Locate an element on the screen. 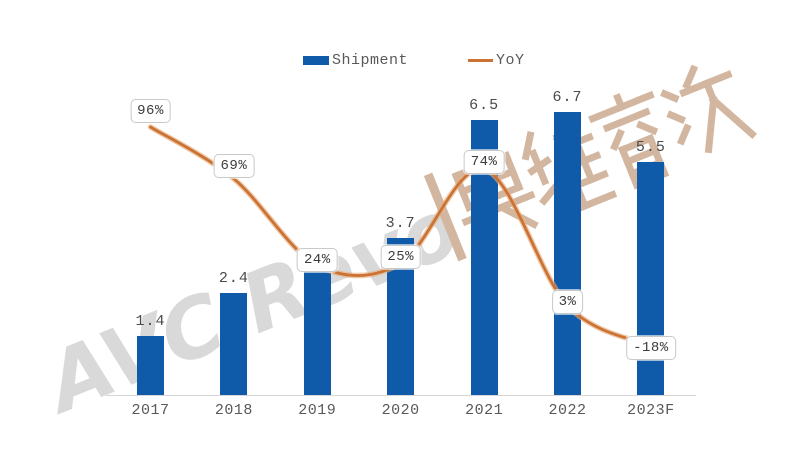  yoy-callout-2020: 25% is located at coordinates (401, 257).